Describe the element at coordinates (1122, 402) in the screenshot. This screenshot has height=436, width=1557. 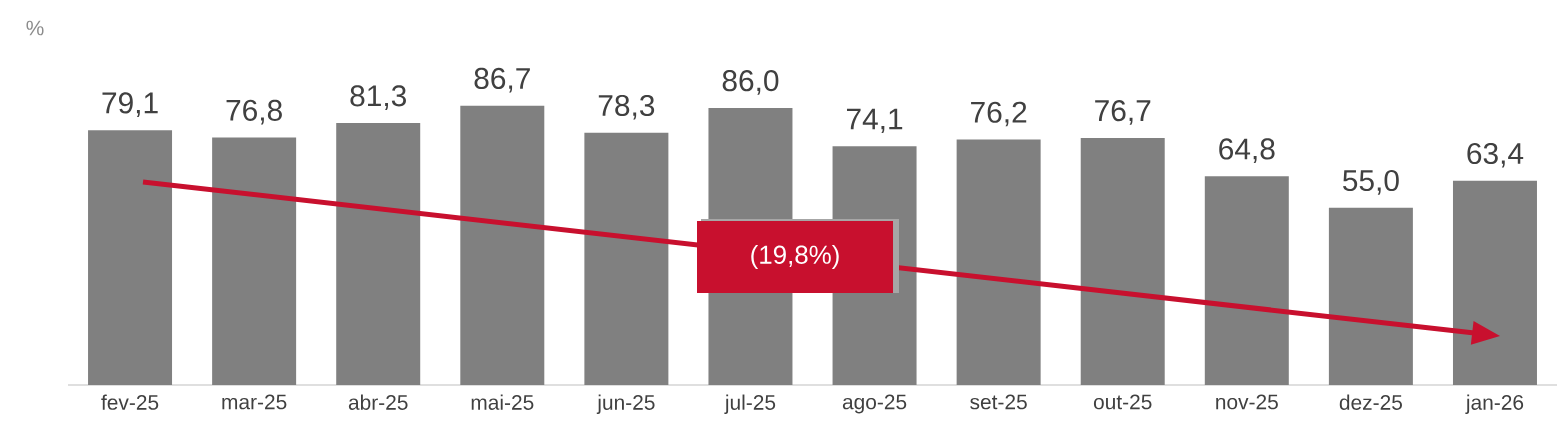
I see `x-tick-label: out-25` at that location.